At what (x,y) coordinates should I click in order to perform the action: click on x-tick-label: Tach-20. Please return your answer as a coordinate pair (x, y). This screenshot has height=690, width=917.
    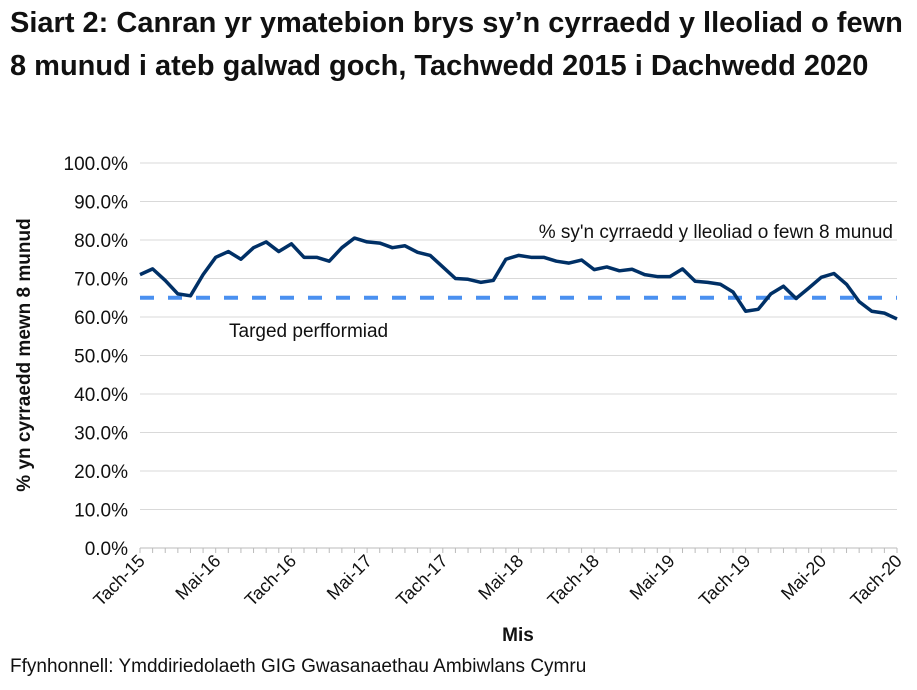
    Looking at the image, I should click on (875, 580).